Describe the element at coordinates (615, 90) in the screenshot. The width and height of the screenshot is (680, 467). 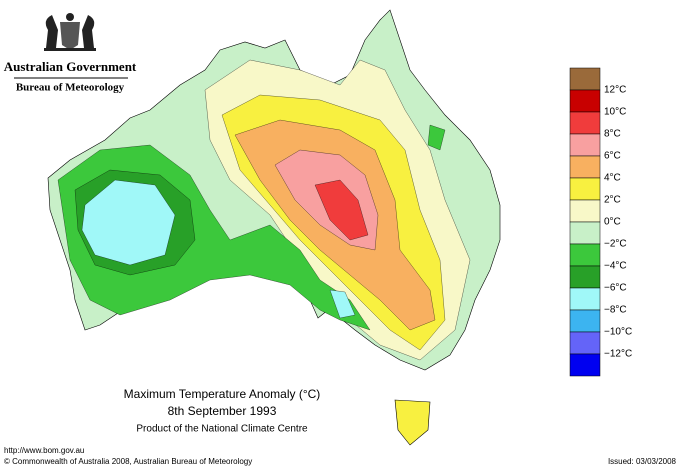
I see `legend-label: 12°C` at that location.